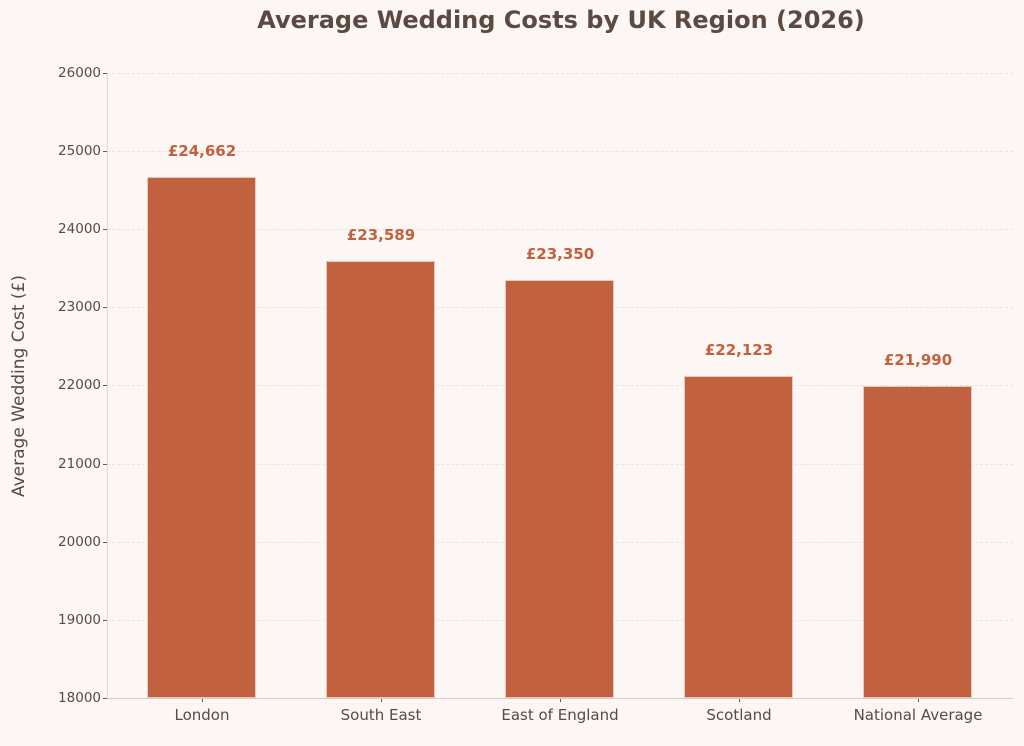  I want to click on bar-scotland, so click(738, 537).